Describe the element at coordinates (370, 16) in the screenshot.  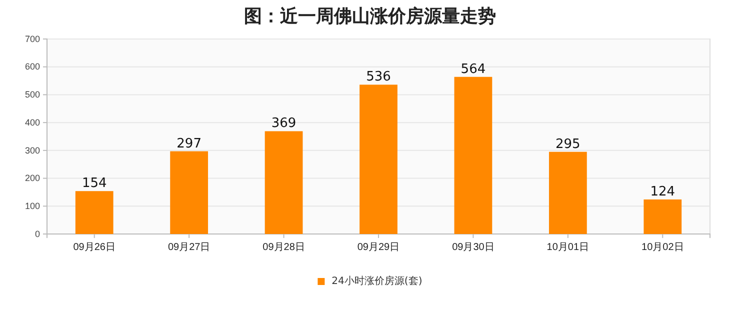
I see `chart-title: 图：近一周佛山涨价房源量走势` at that location.